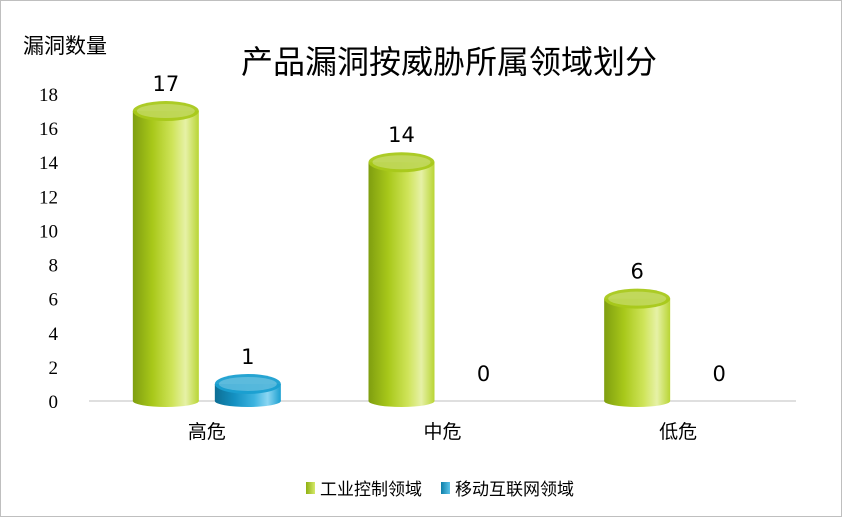  I want to click on y-tick-label: 10, so click(48, 231).